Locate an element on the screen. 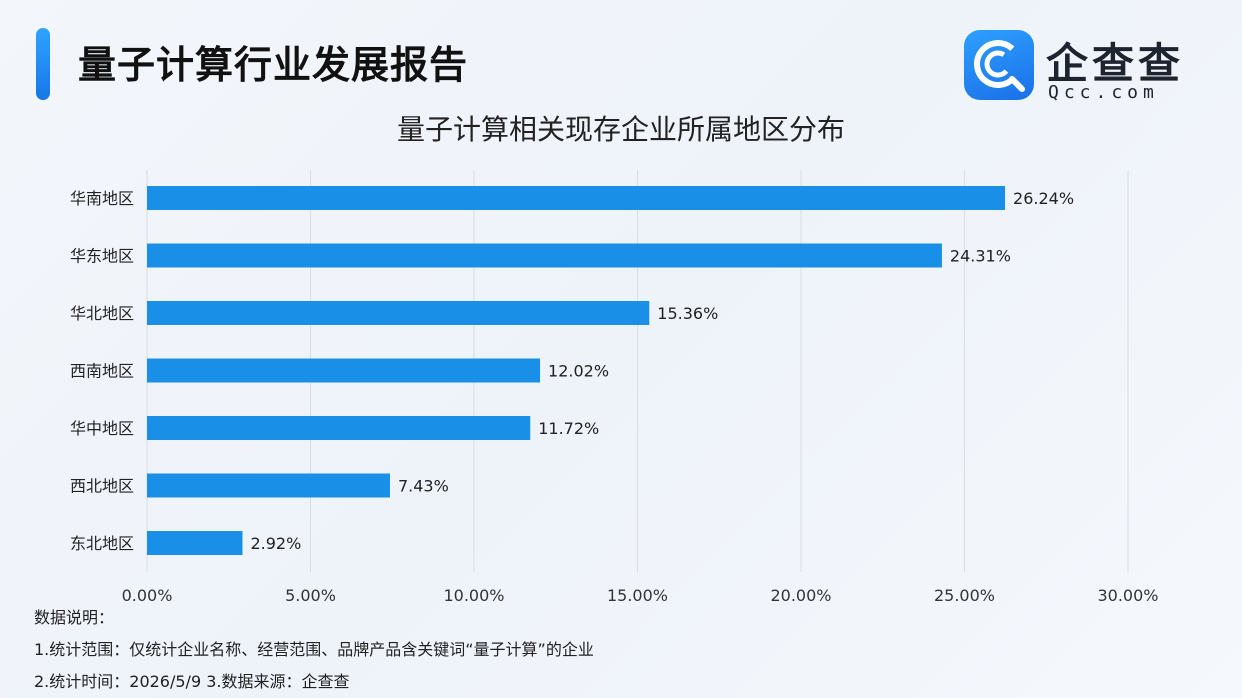  chart-title: 量子计算相关现存企业所属地区分布 is located at coordinates (620, 129).